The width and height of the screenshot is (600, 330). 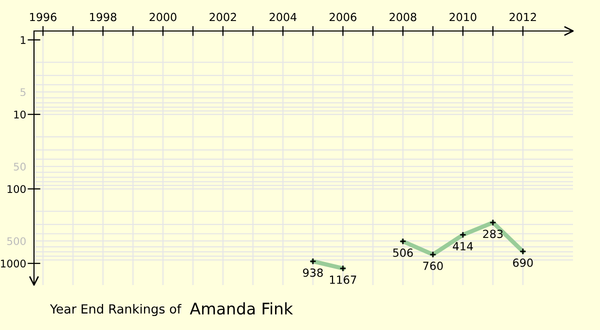 I want to click on data-label: 1167, so click(x=343, y=280).